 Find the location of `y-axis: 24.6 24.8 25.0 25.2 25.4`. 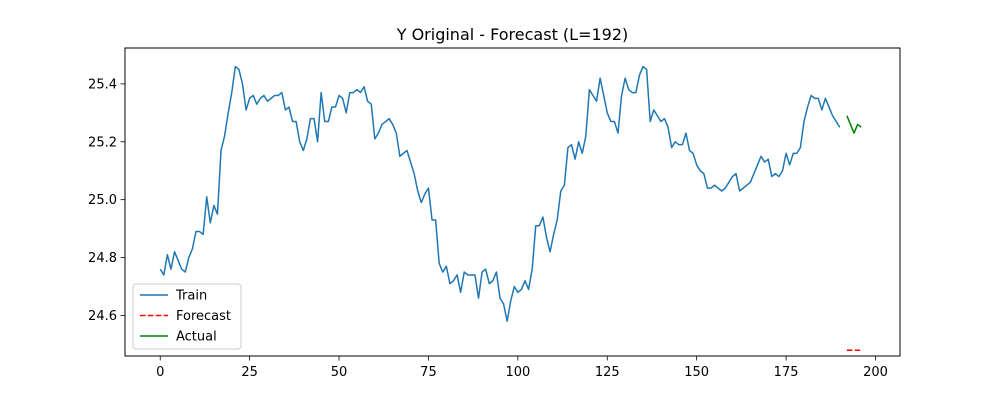

y-axis: 24.6 24.8 25.0 25.2 25.4 is located at coordinates (106, 200).